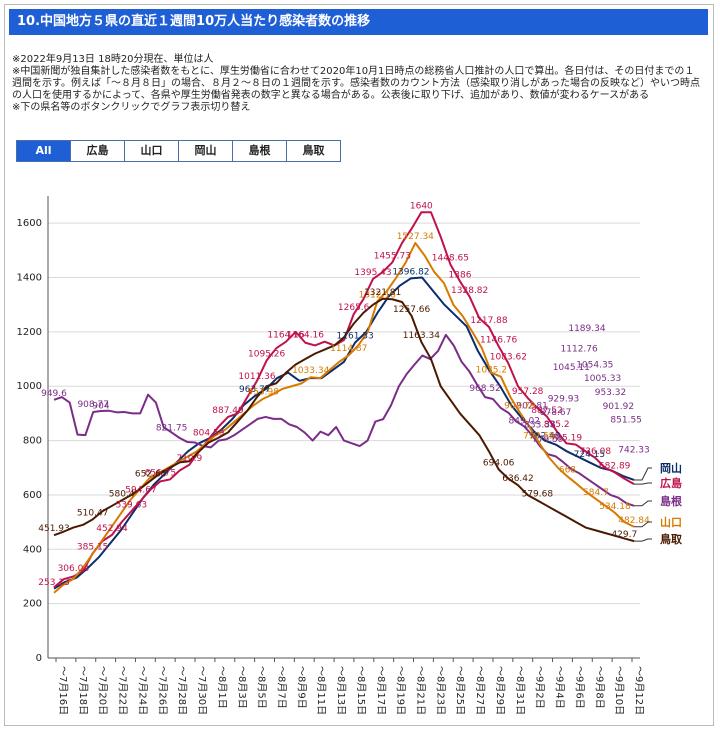 The width and height of the screenshot is (720, 732). I want to click on data-label: 887.49, so click(228, 411).